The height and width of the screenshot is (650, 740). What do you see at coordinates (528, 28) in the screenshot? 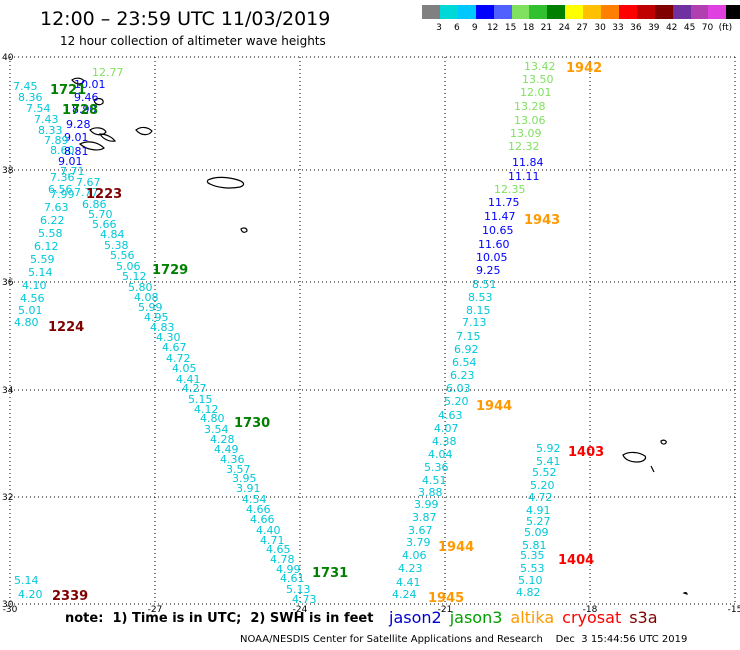
I see `scale-label: 18` at bounding box center [528, 28].